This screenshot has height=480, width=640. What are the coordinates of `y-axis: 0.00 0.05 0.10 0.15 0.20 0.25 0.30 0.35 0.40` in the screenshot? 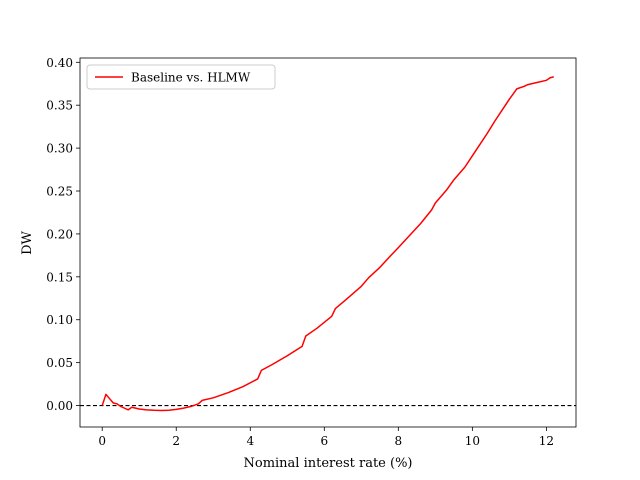 It's located at (63, 234).